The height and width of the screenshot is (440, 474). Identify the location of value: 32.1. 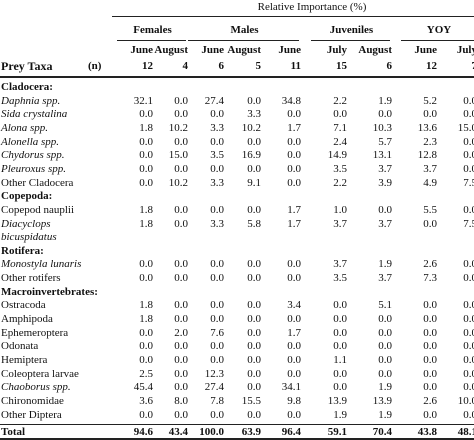
(143, 100).